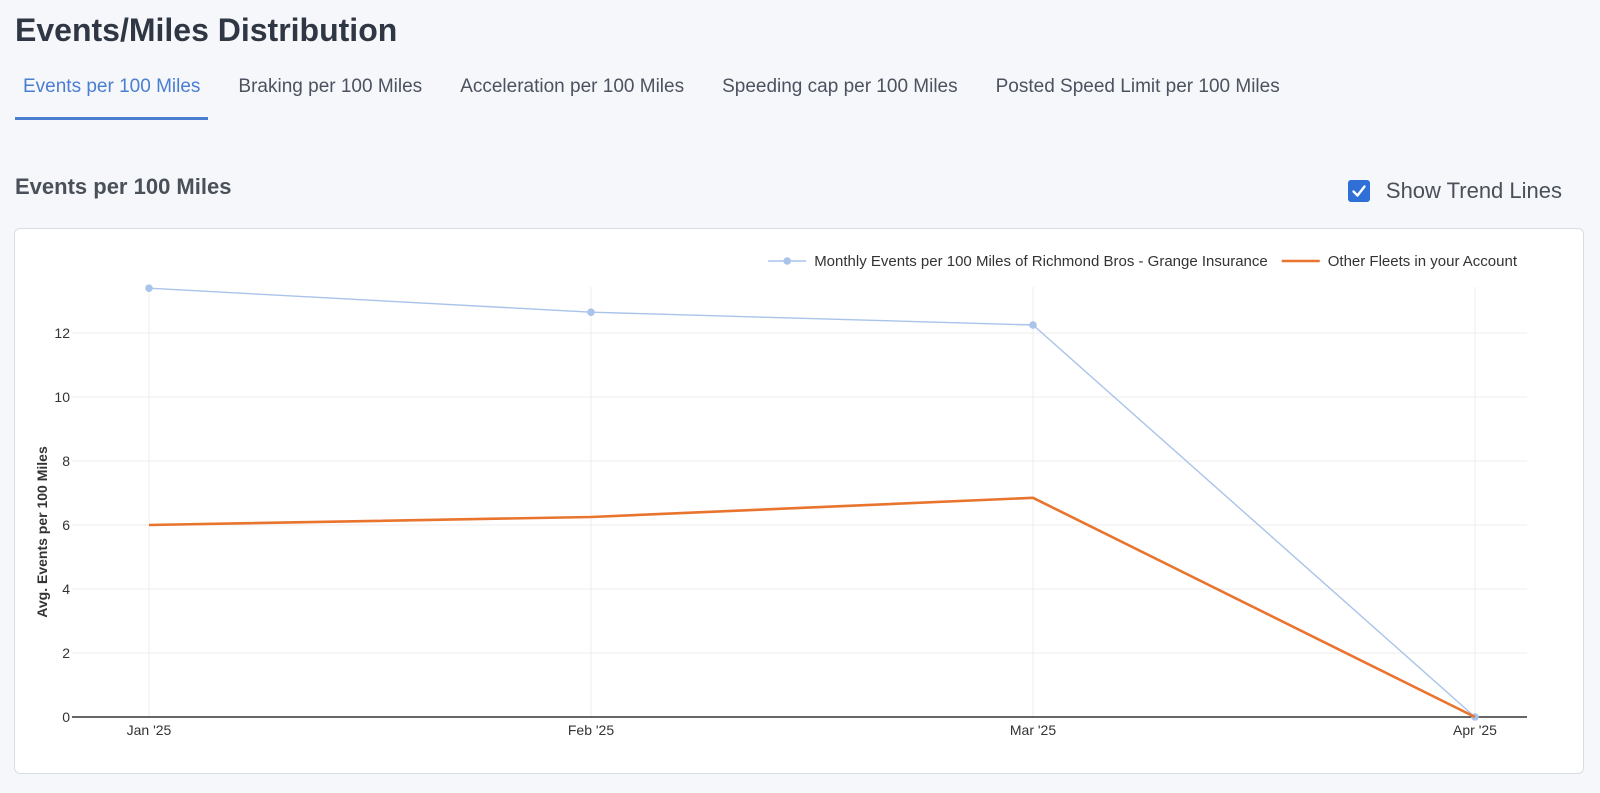 Image resolution: width=1600 pixels, height=793 pixels. What do you see at coordinates (1473, 190) in the screenshot?
I see `trend-lines-label: Show Trend Lines` at bounding box center [1473, 190].